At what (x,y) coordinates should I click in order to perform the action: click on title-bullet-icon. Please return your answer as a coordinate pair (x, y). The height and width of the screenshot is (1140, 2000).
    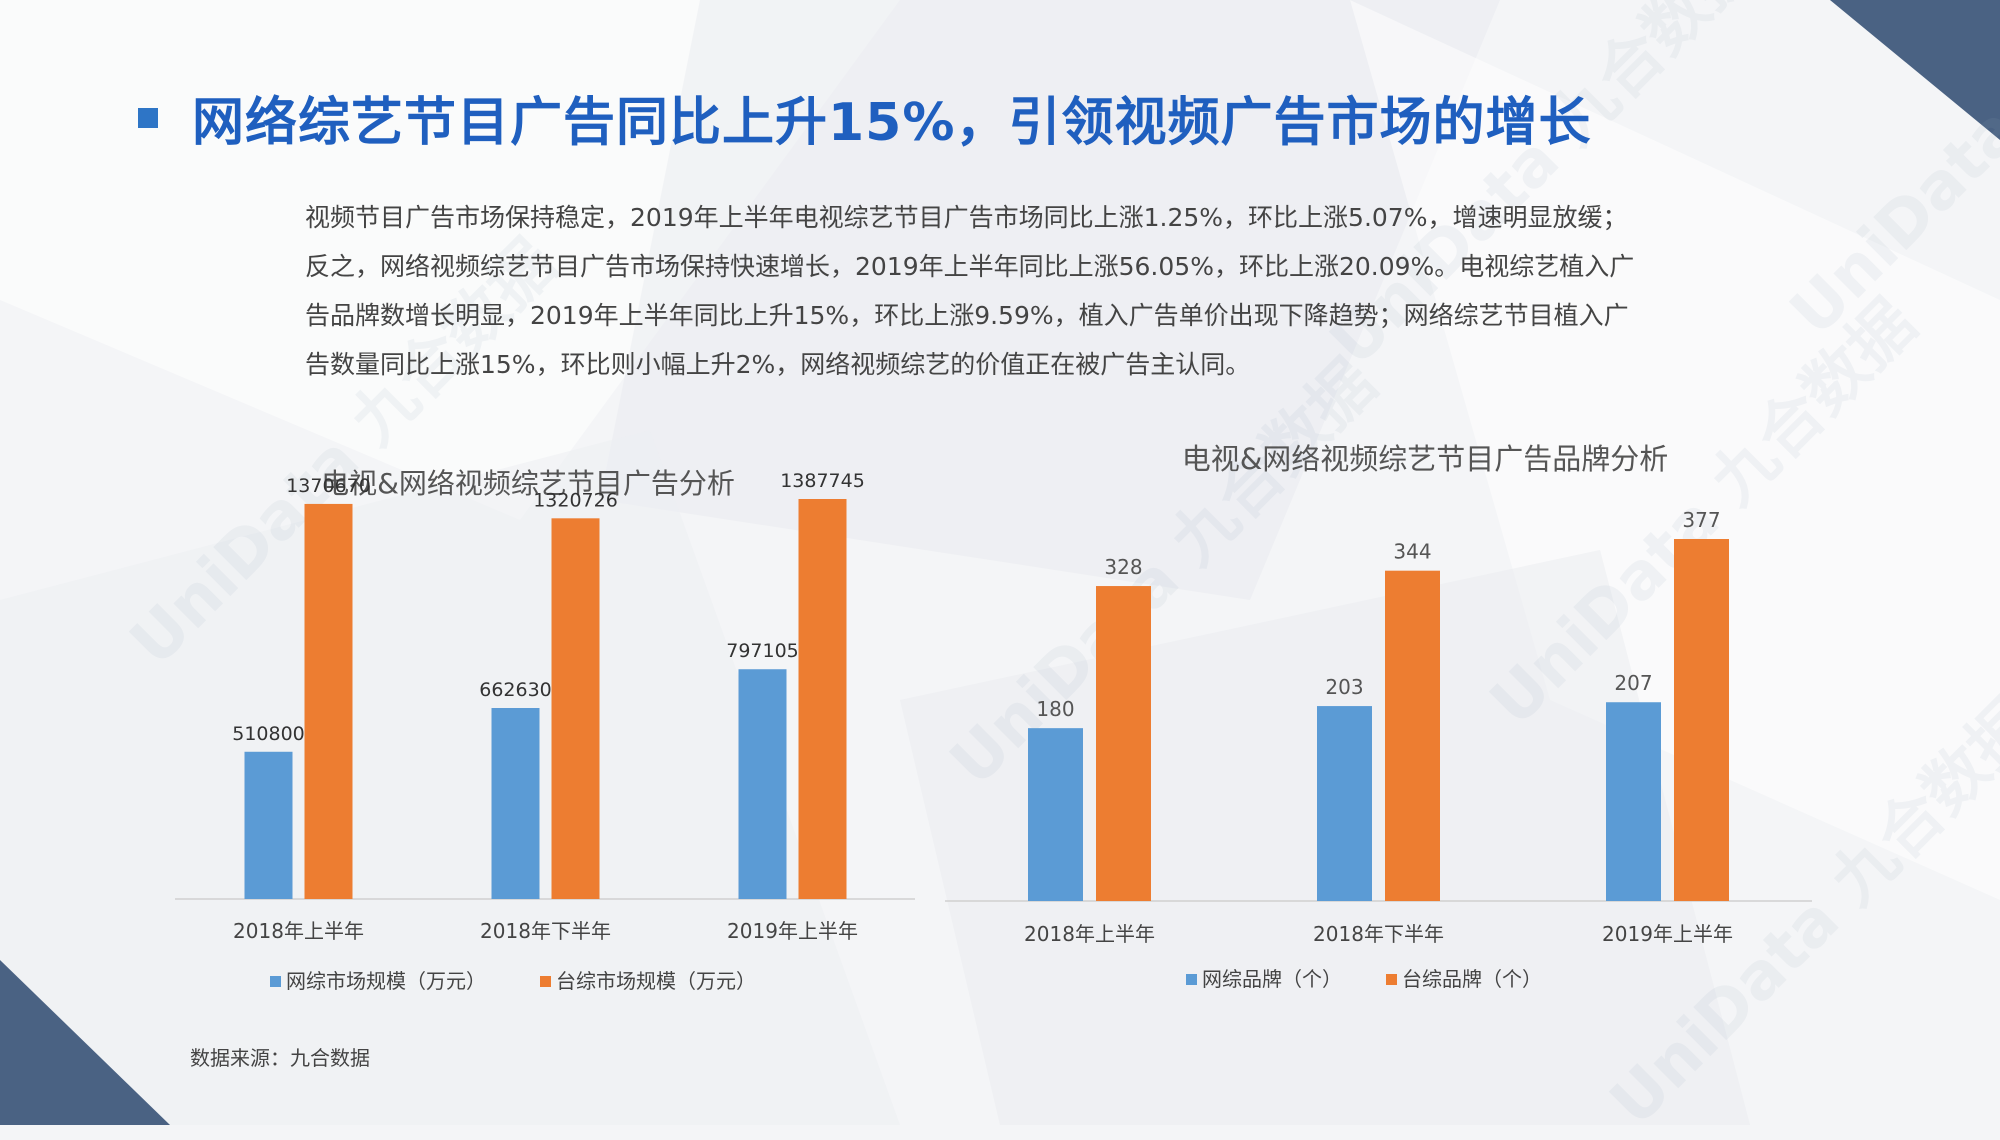
    Looking at the image, I should click on (148, 117).